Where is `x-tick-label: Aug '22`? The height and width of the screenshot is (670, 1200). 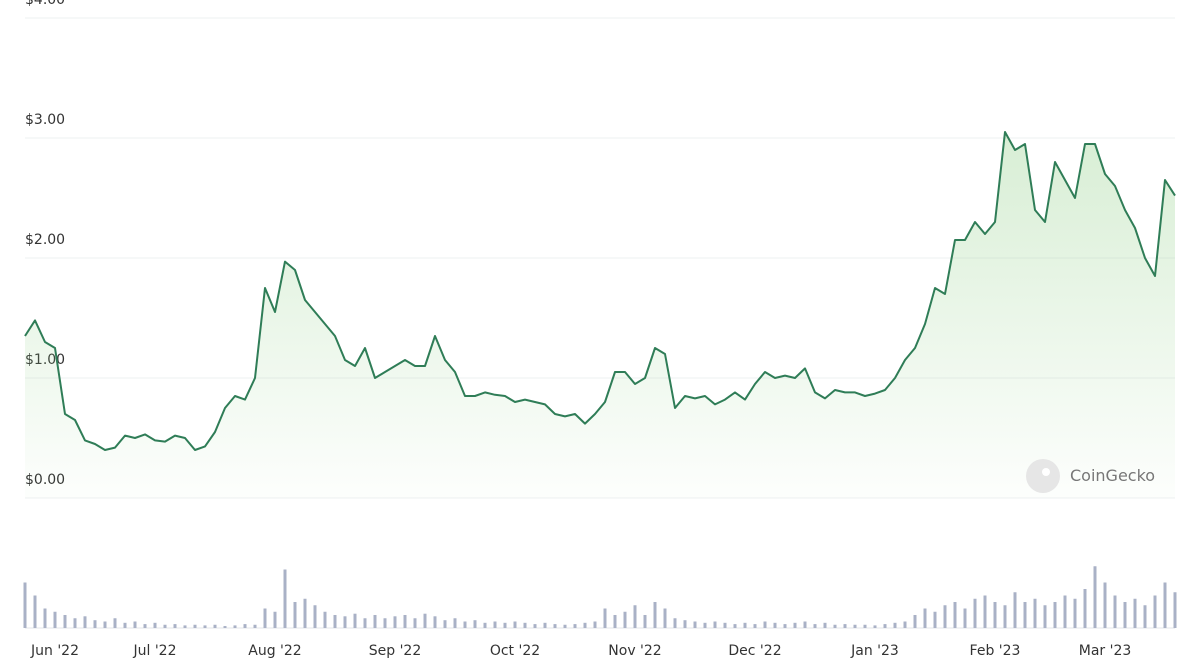
x-tick-label: Aug '22 is located at coordinates (274, 651).